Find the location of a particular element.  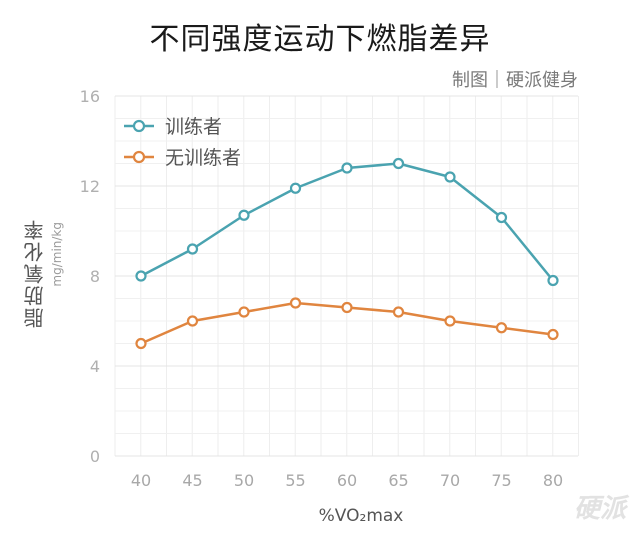

x-tick-label: 75 is located at coordinates (501, 480).